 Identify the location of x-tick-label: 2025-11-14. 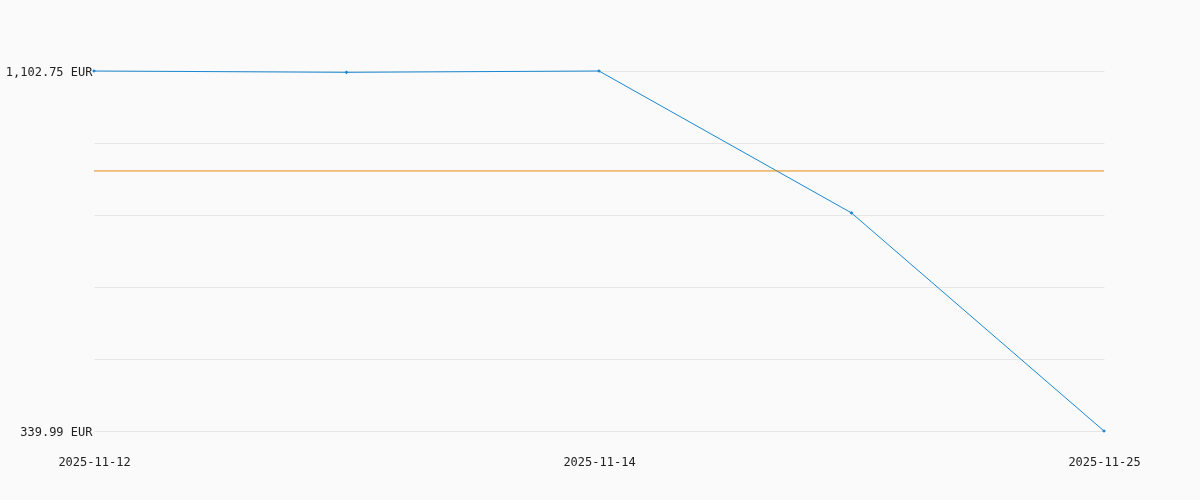
(599, 461).